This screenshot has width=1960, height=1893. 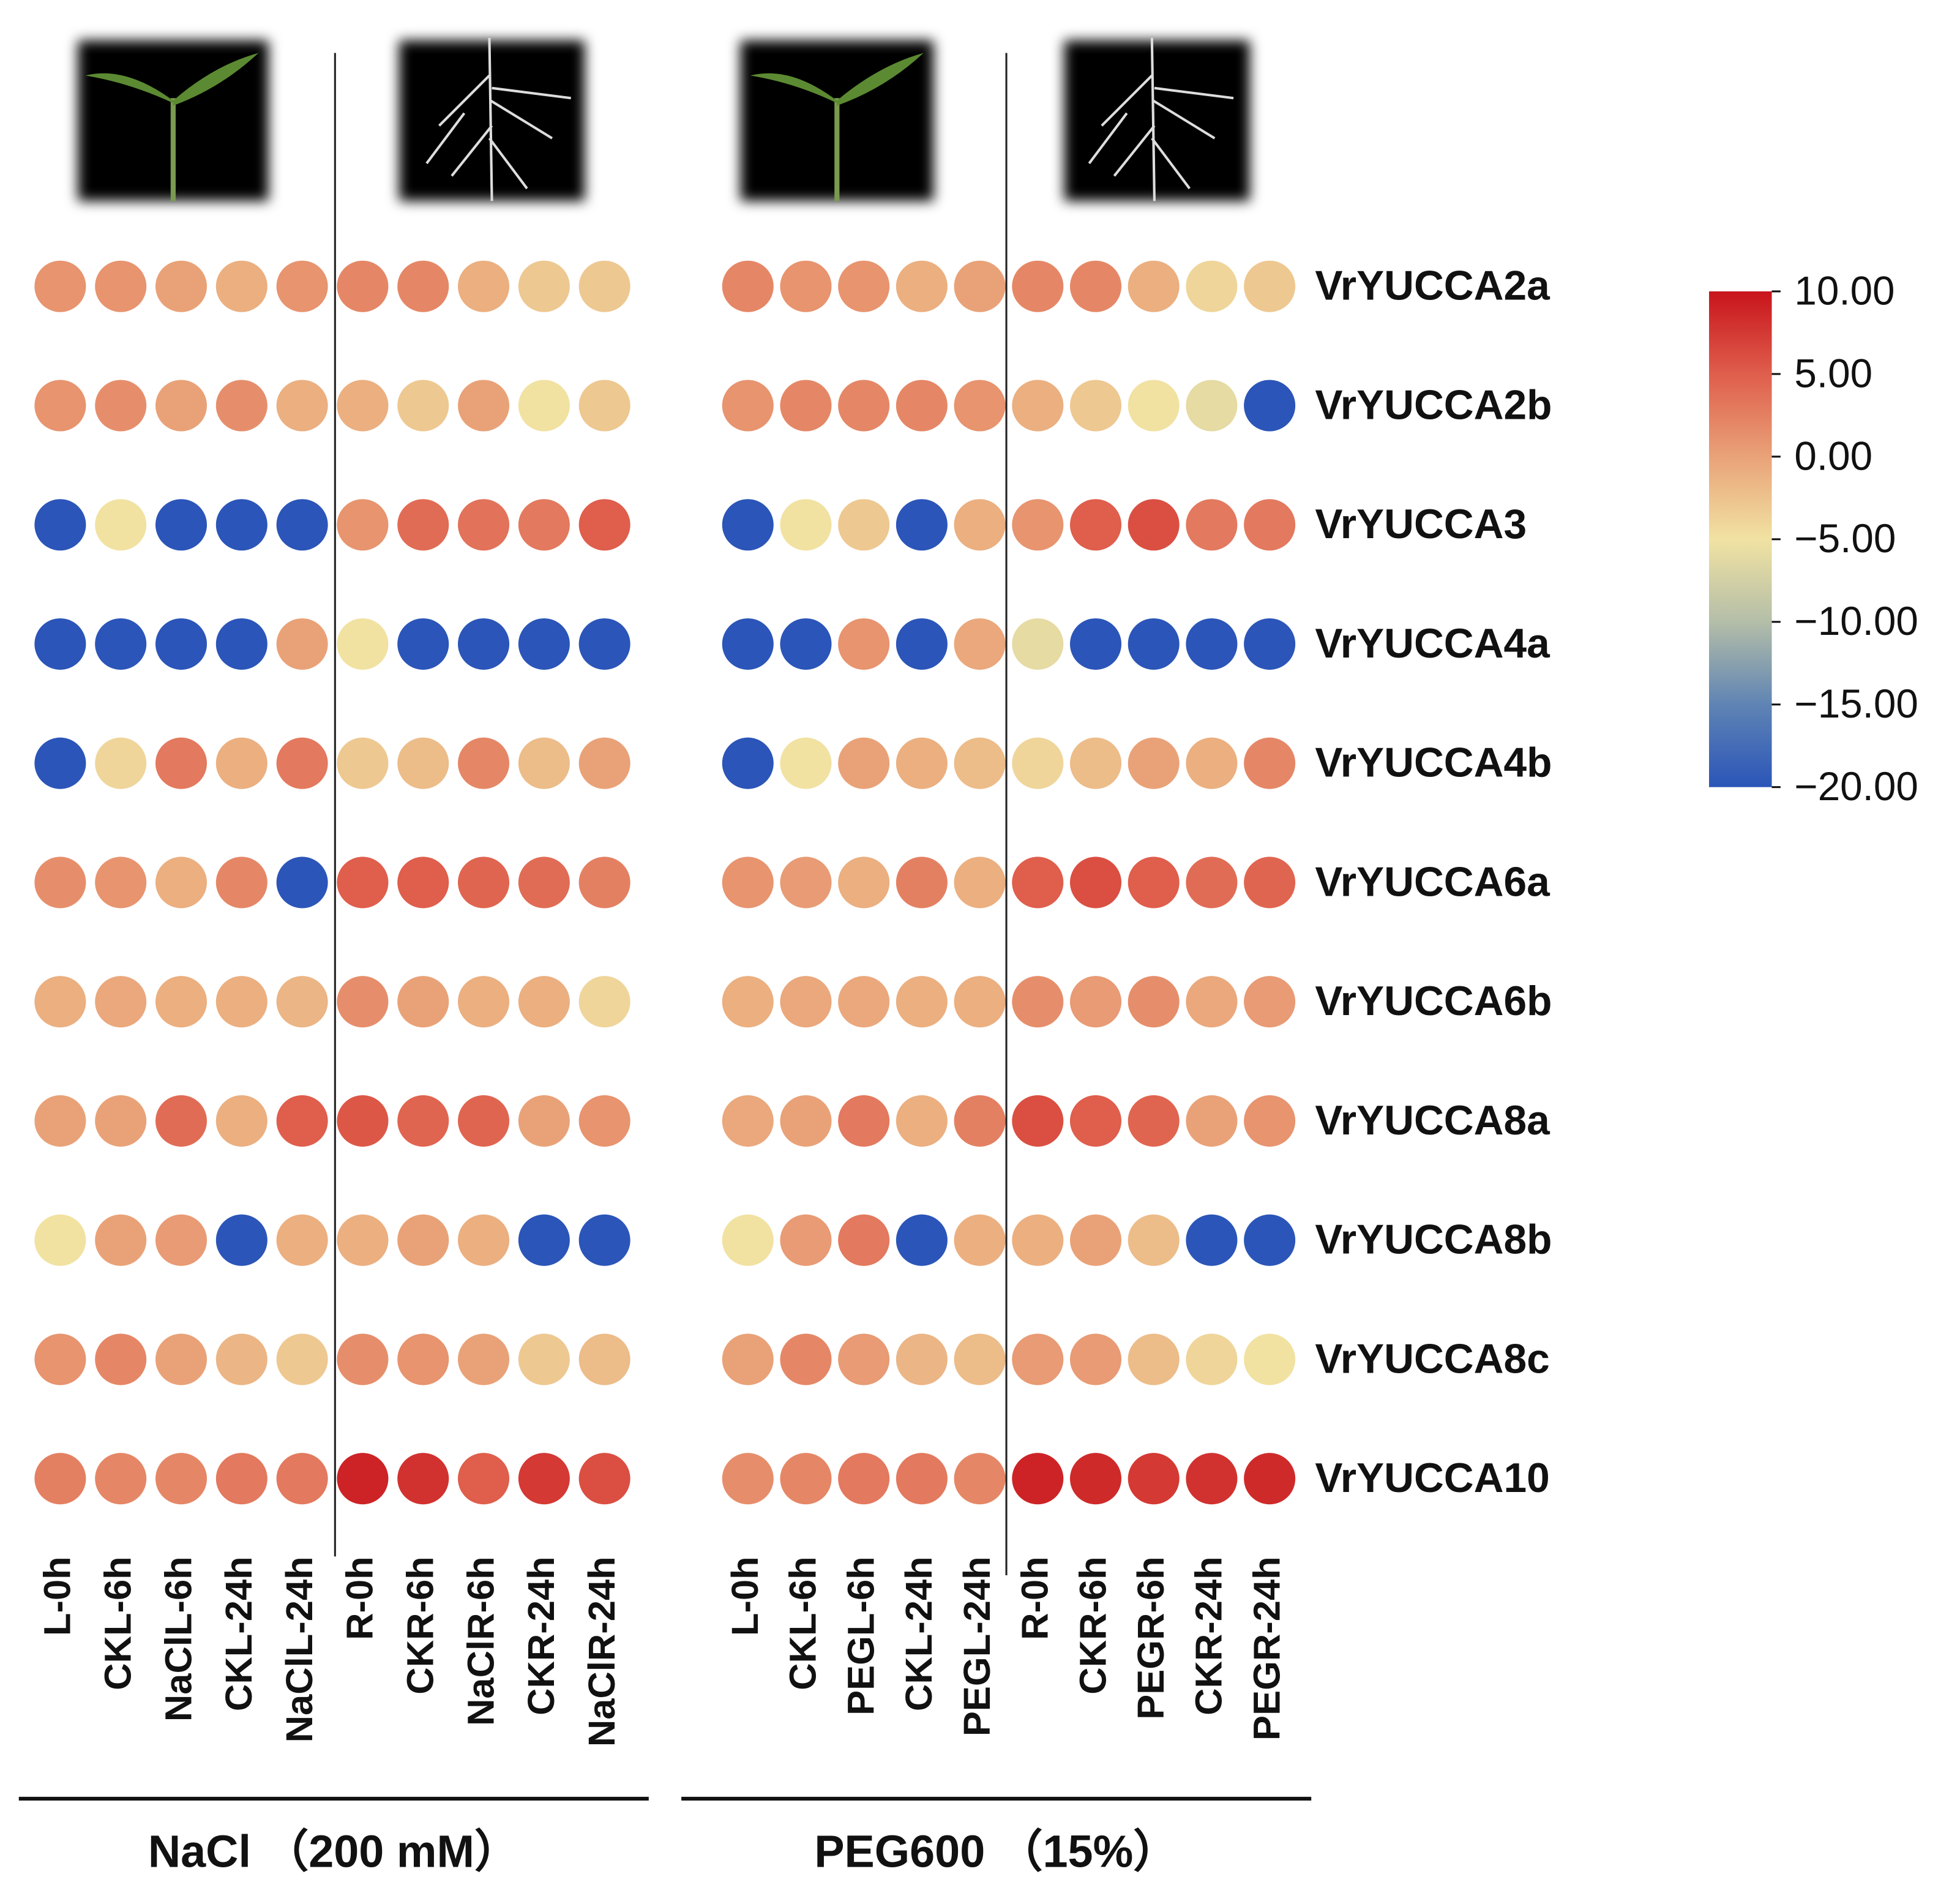 What do you see at coordinates (837, 121) in the screenshot?
I see `leaf-image` at bounding box center [837, 121].